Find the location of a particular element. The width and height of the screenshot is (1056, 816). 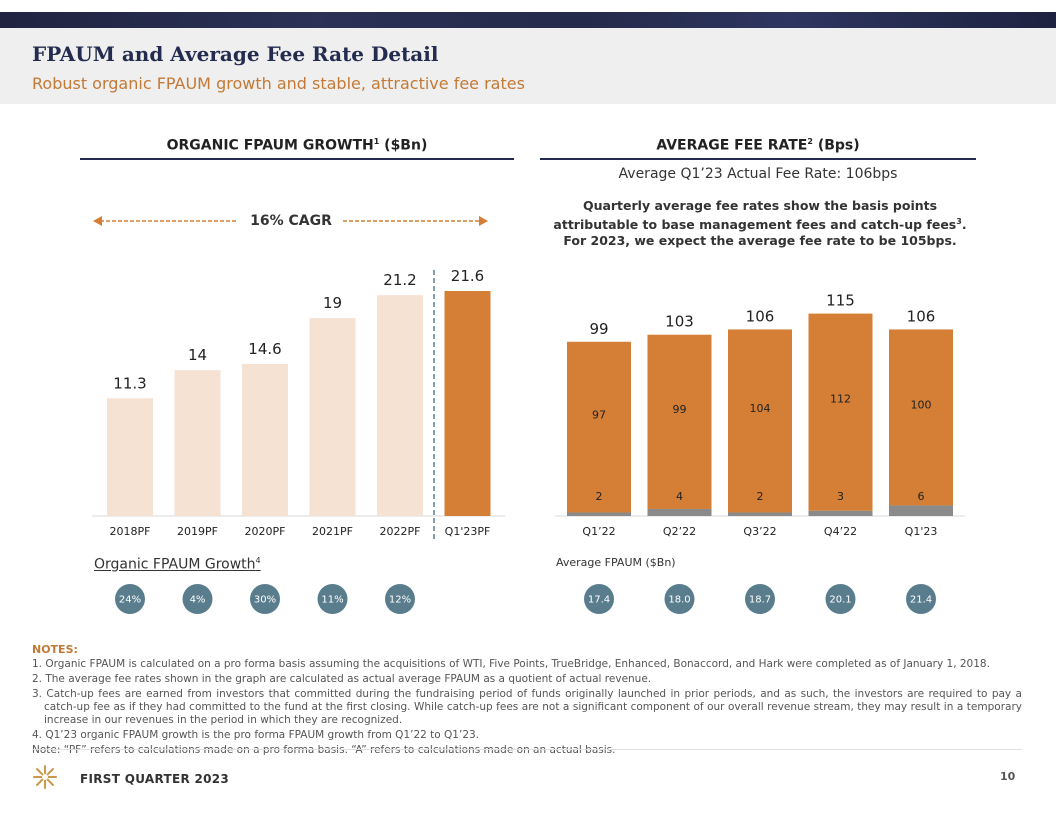

left-panel-rule is located at coordinates (297, 159).